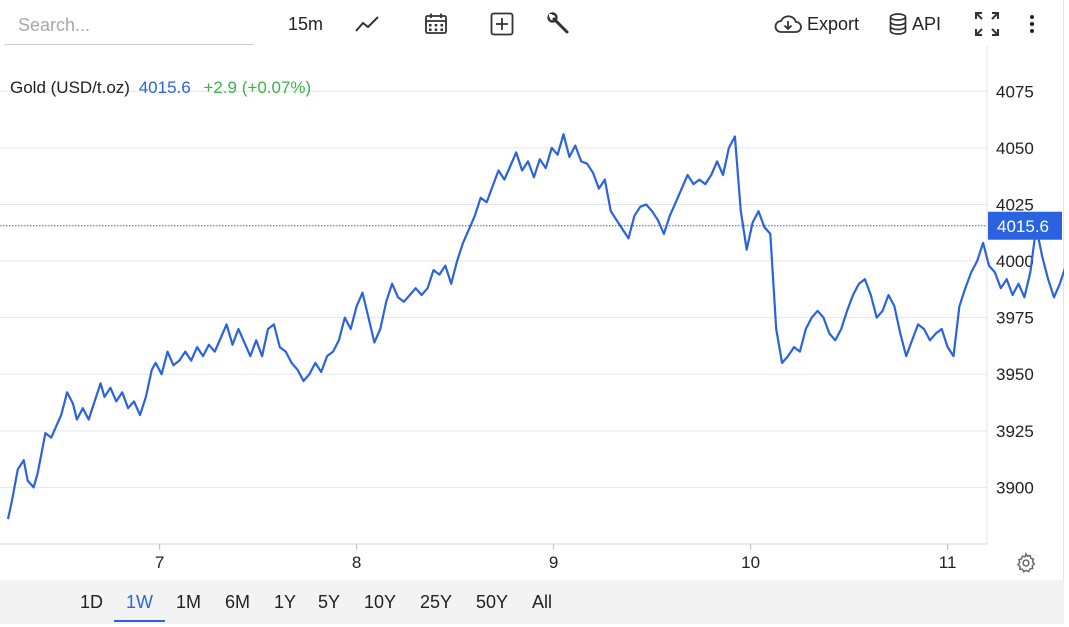 This screenshot has width=1069, height=627. Describe the element at coordinates (542, 602) in the screenshot. I see `range-button-all: All` at that location.